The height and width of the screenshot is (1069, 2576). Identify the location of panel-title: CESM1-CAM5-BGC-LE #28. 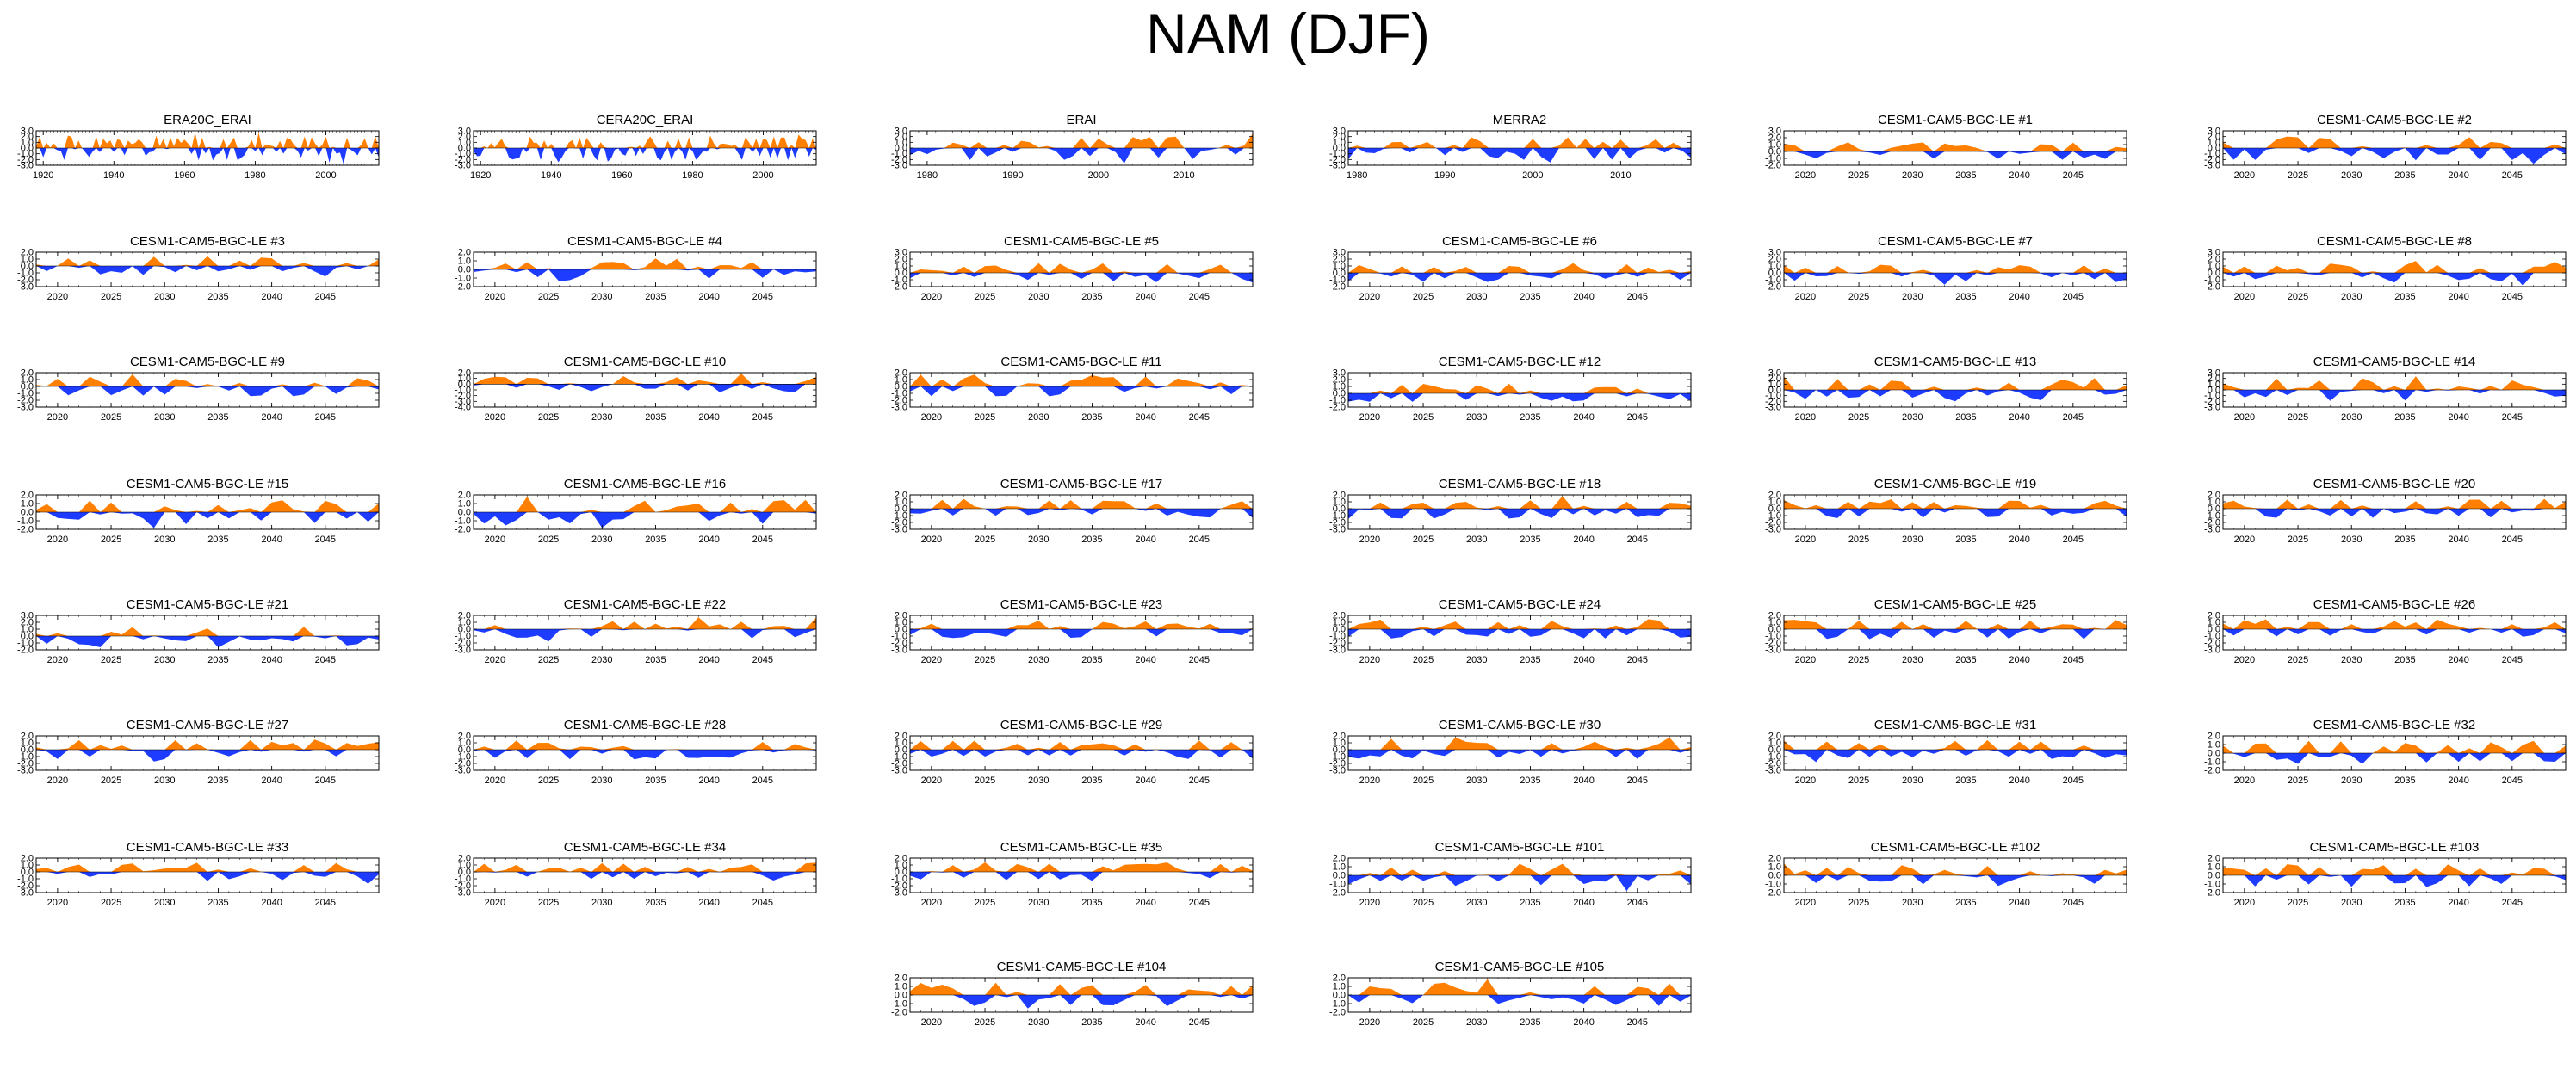
(645, 725).